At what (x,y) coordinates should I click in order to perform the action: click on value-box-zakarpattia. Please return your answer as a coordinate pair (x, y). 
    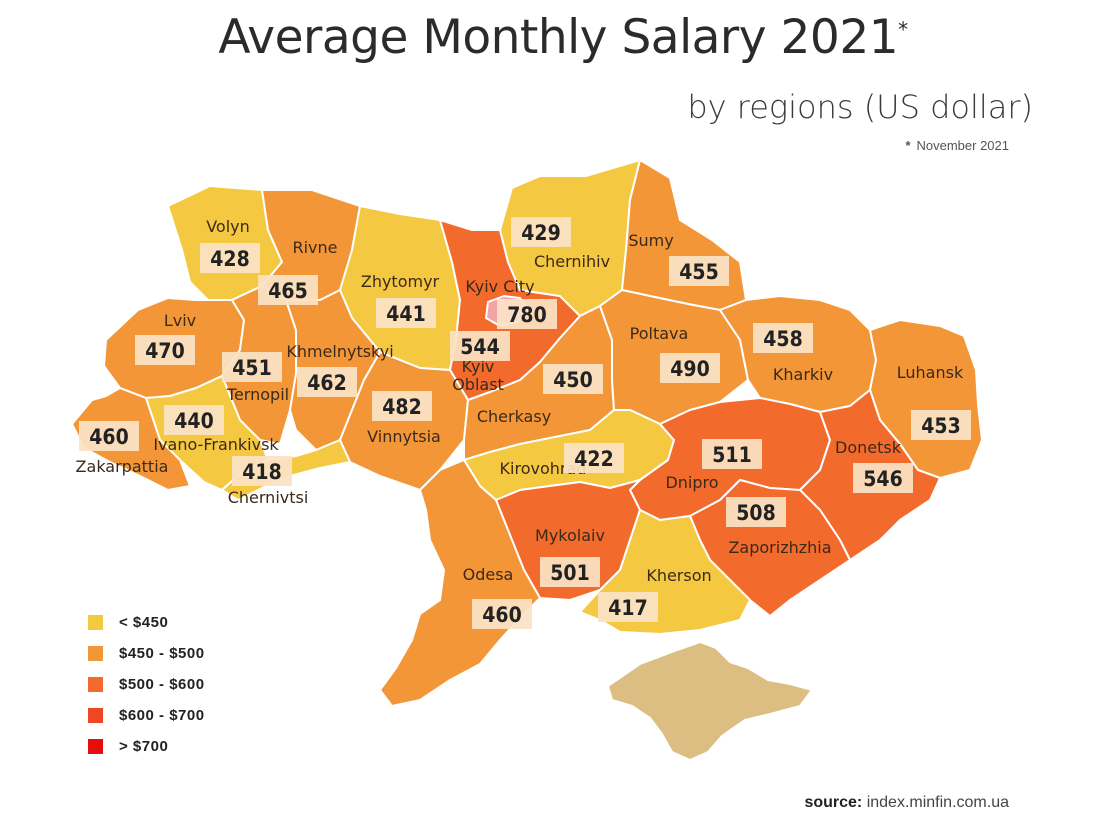
    Looking at the image, I should click on (109, 436).